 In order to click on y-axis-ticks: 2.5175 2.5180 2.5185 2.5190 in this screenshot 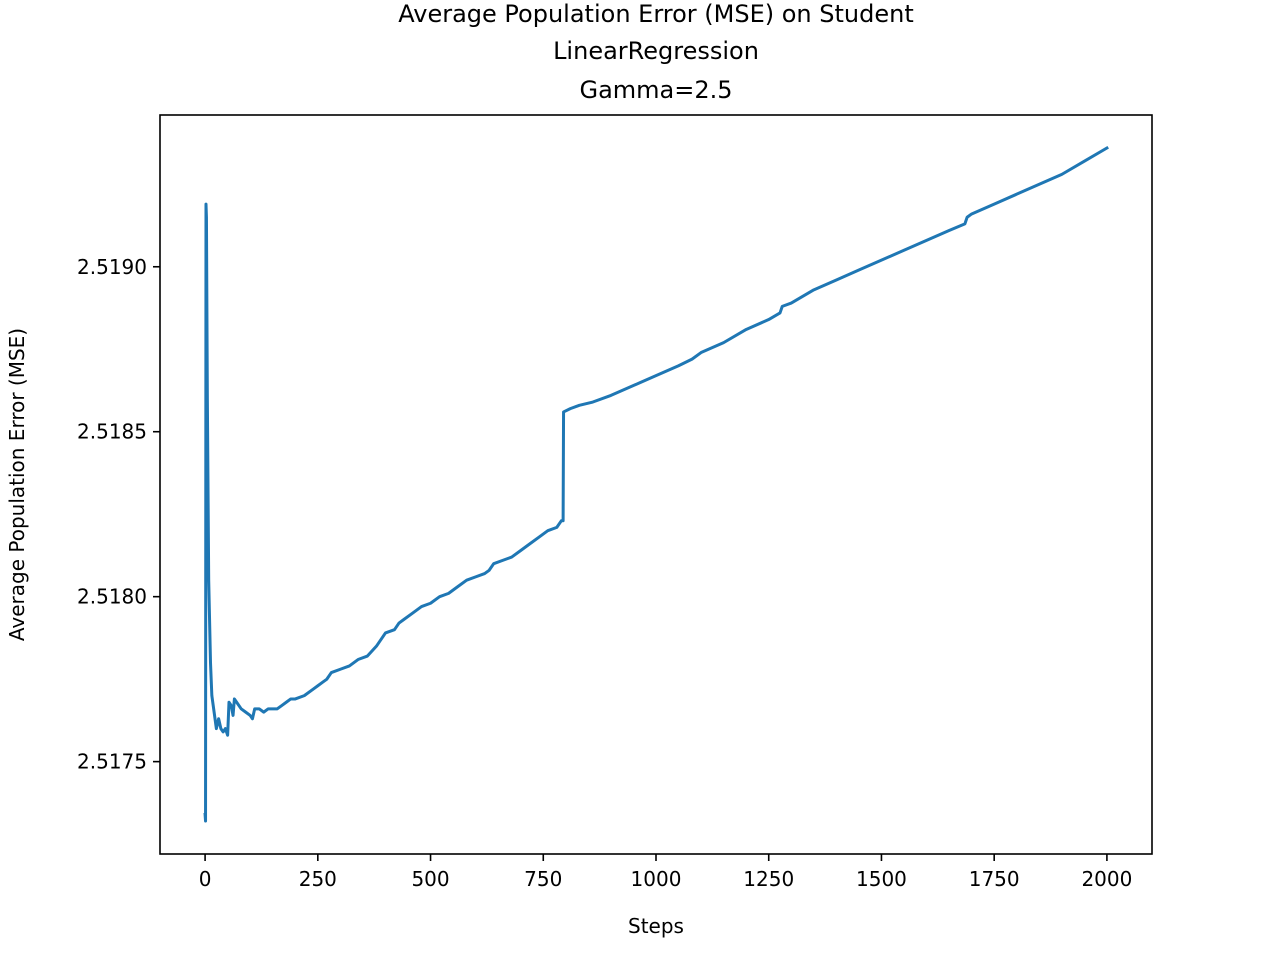, I will do `click(118, 514)`.